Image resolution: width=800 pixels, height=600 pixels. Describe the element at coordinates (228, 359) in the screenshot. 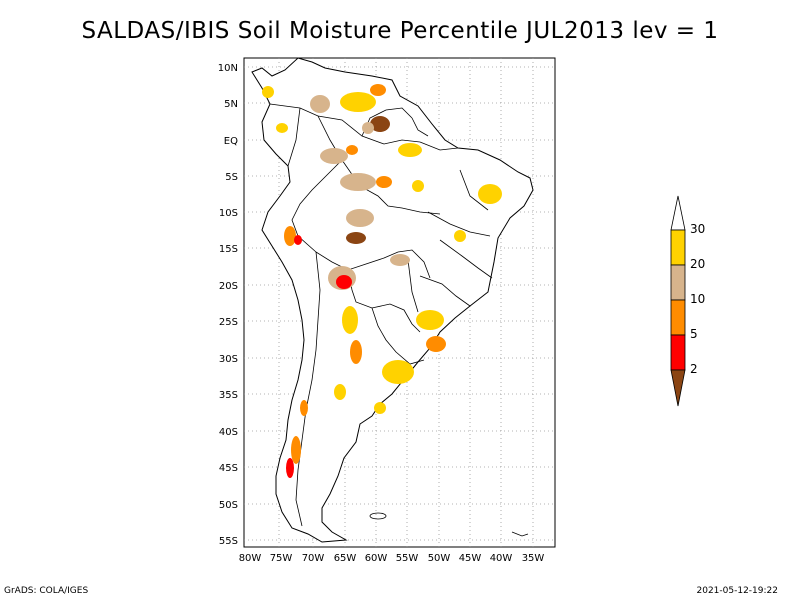

I see `lat-tick-label: 30S` at that location.